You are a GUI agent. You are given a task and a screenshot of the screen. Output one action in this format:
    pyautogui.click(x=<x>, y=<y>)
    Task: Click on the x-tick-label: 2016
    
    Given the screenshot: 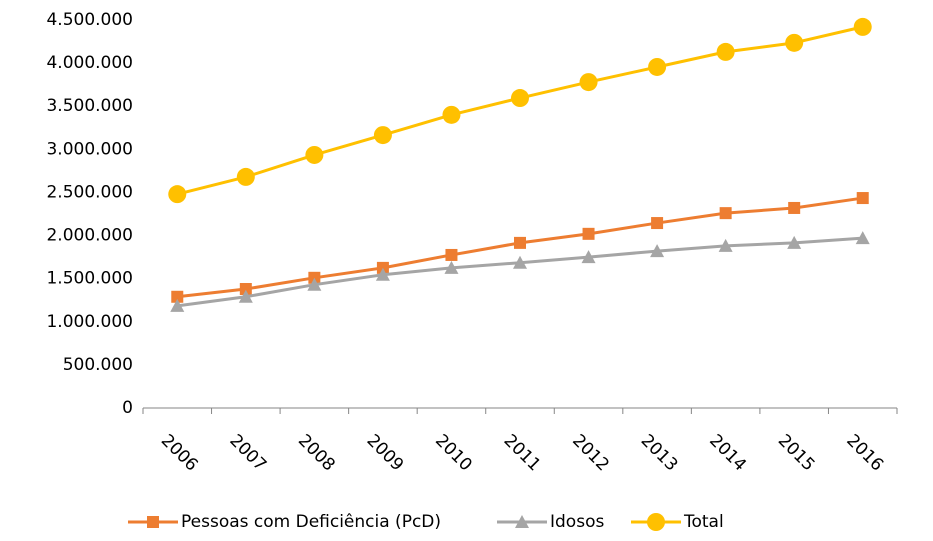 What is the action you would take?
    pyautogui.click(x=864, y=453)
    